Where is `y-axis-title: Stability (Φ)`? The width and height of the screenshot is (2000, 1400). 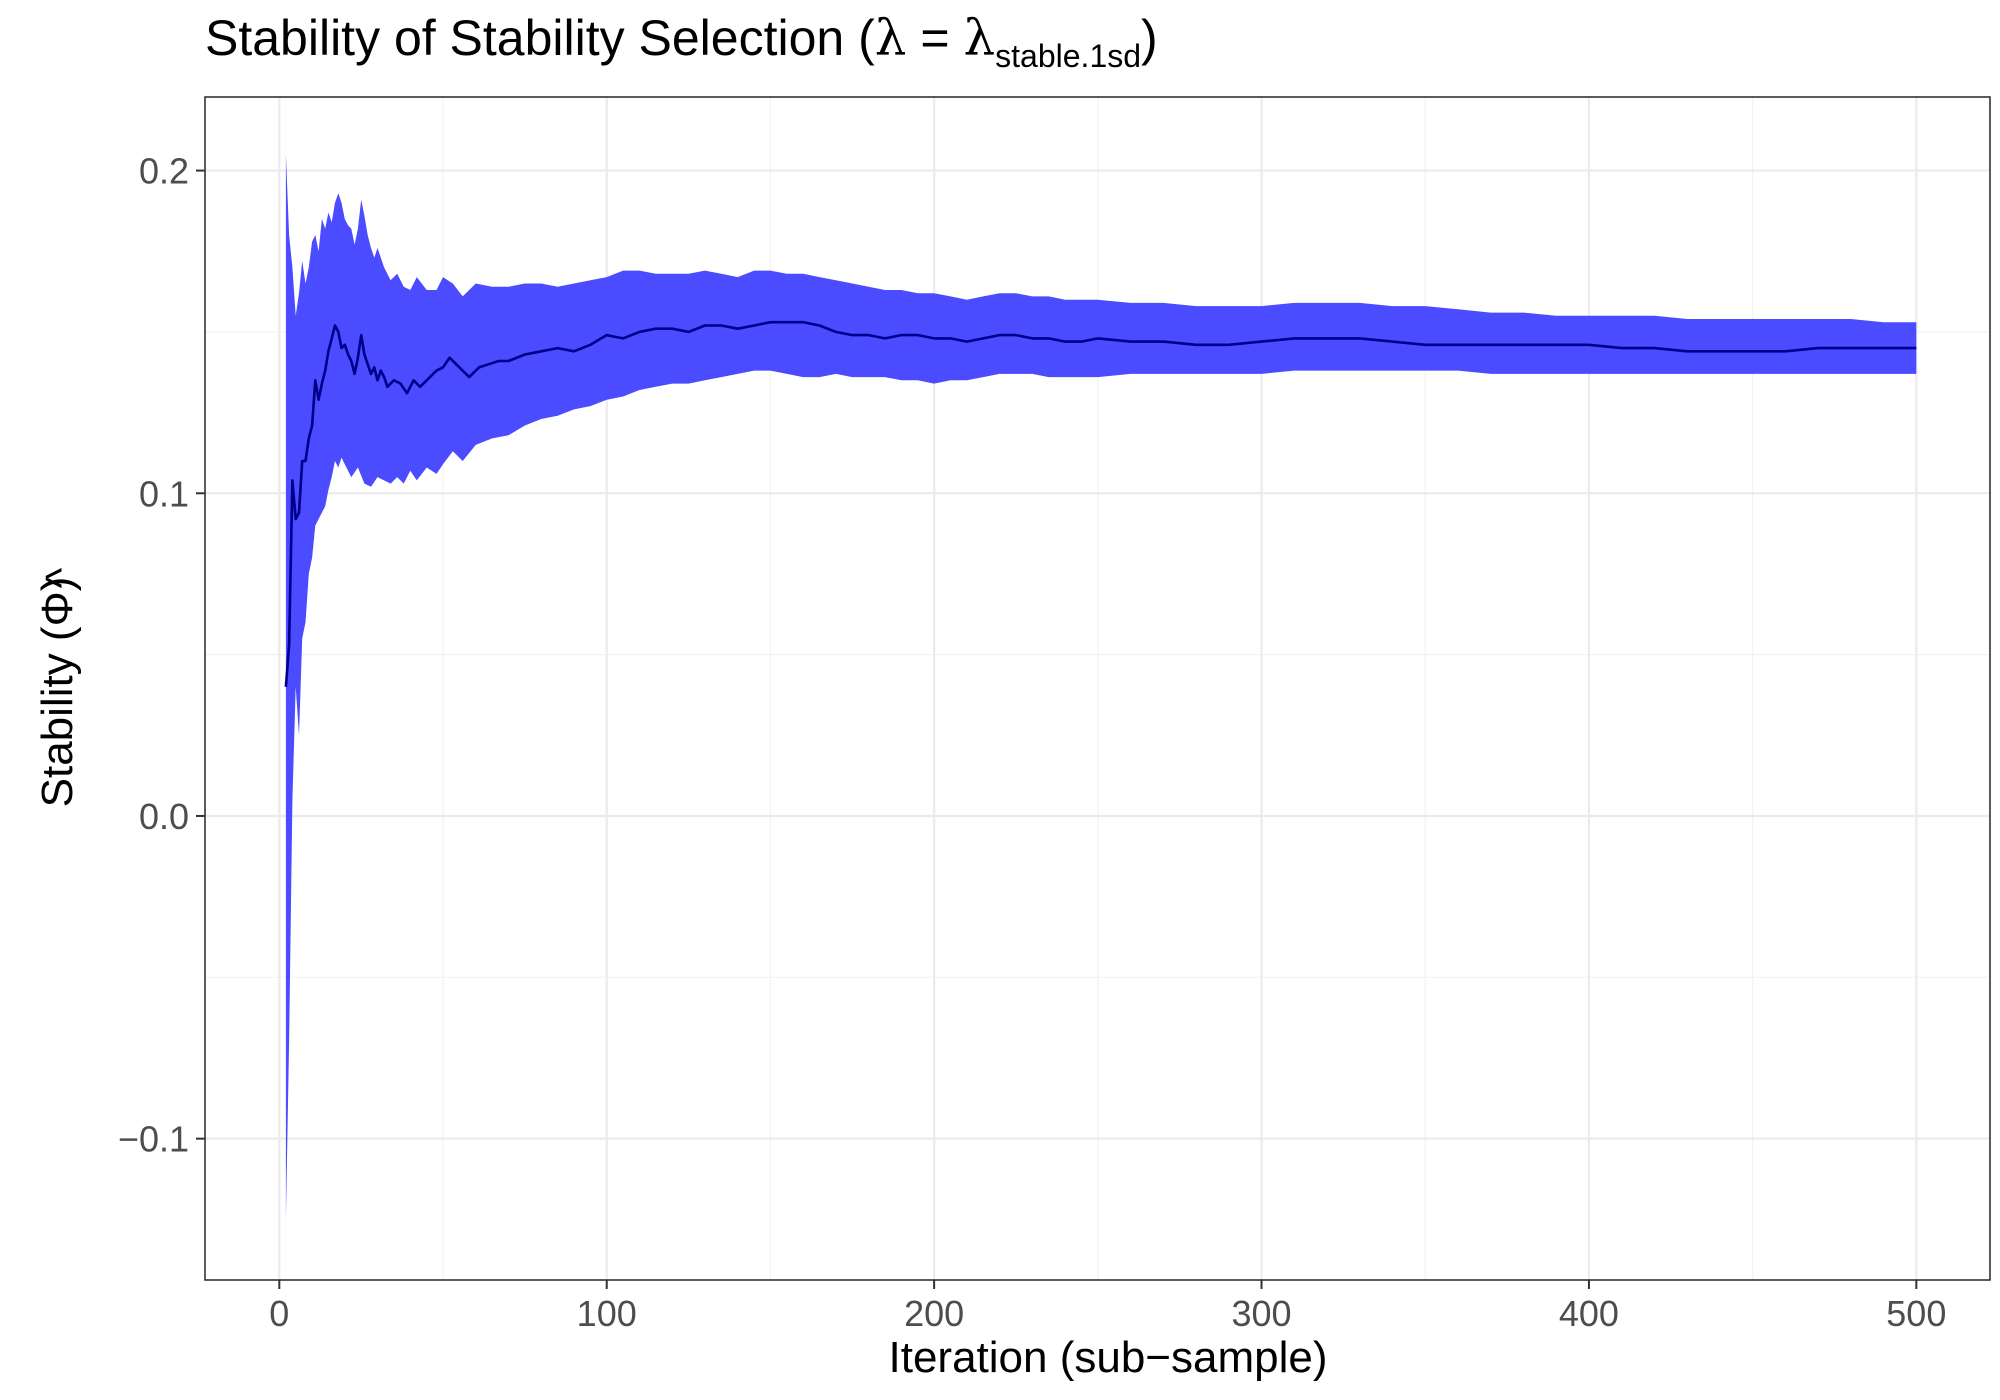 y-axis-title: Stability (Φ) is located at coordinates (57, 692).